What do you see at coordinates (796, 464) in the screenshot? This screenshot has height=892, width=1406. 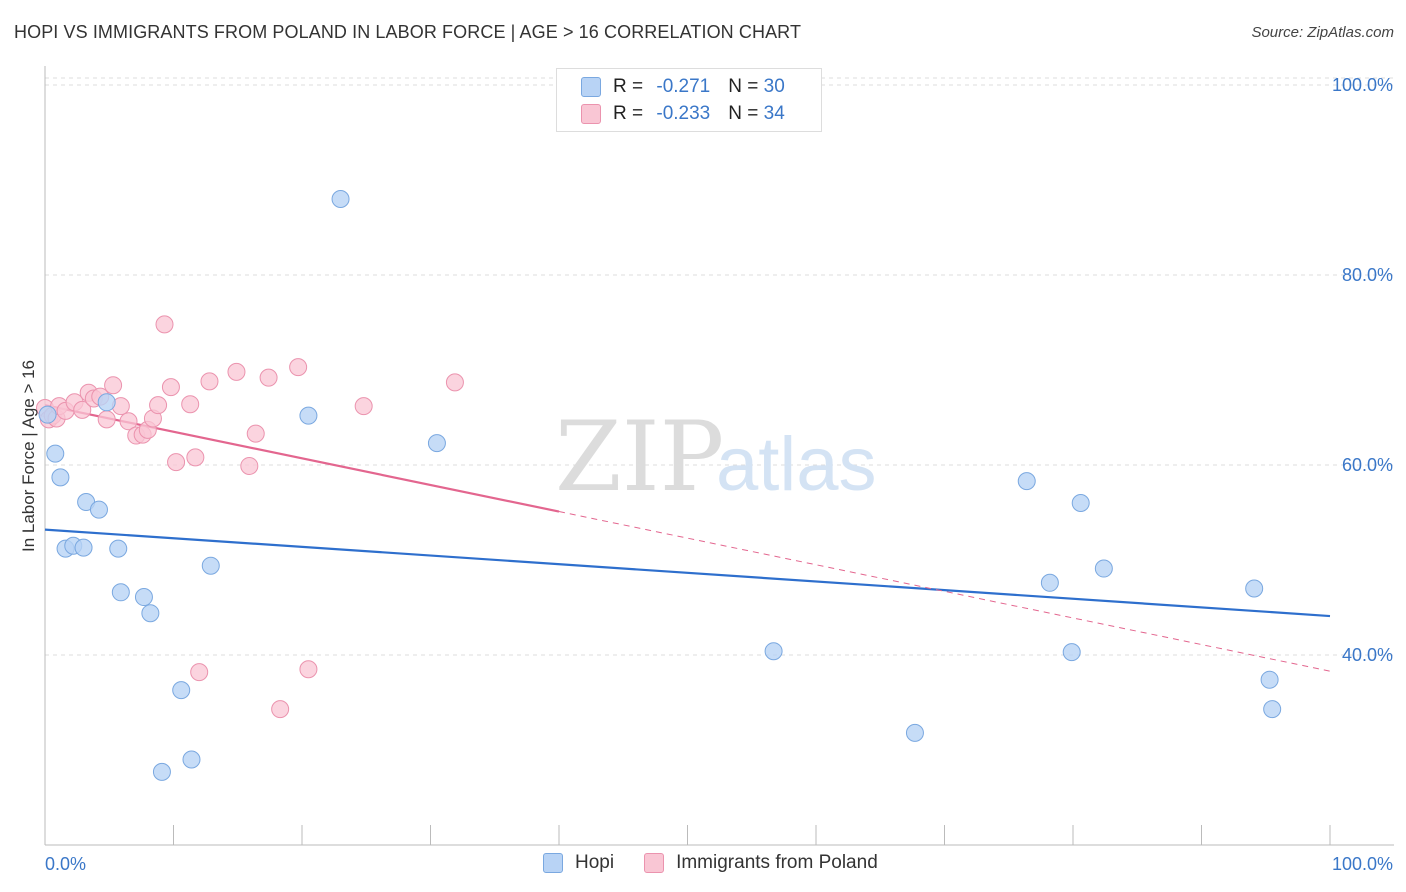 I see `watermark-atlas: atlas` at bounding box center [796, 464].